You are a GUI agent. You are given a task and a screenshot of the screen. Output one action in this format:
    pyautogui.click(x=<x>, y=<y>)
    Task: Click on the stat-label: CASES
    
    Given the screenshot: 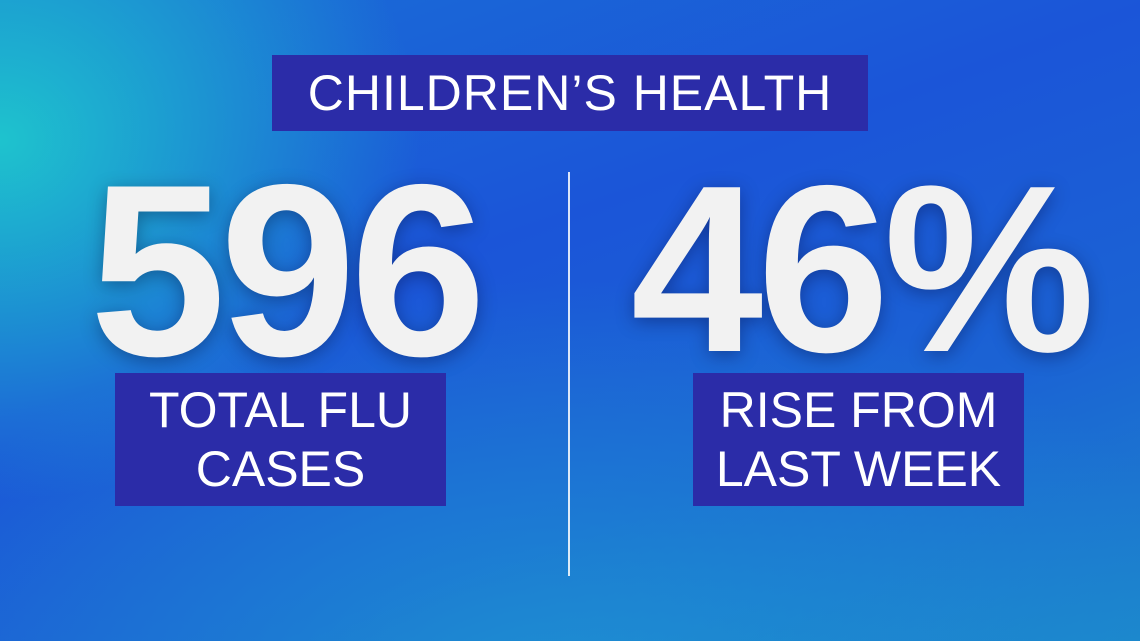 What is the action you would take?
    pyautogui.click(x=280, y=469)
    